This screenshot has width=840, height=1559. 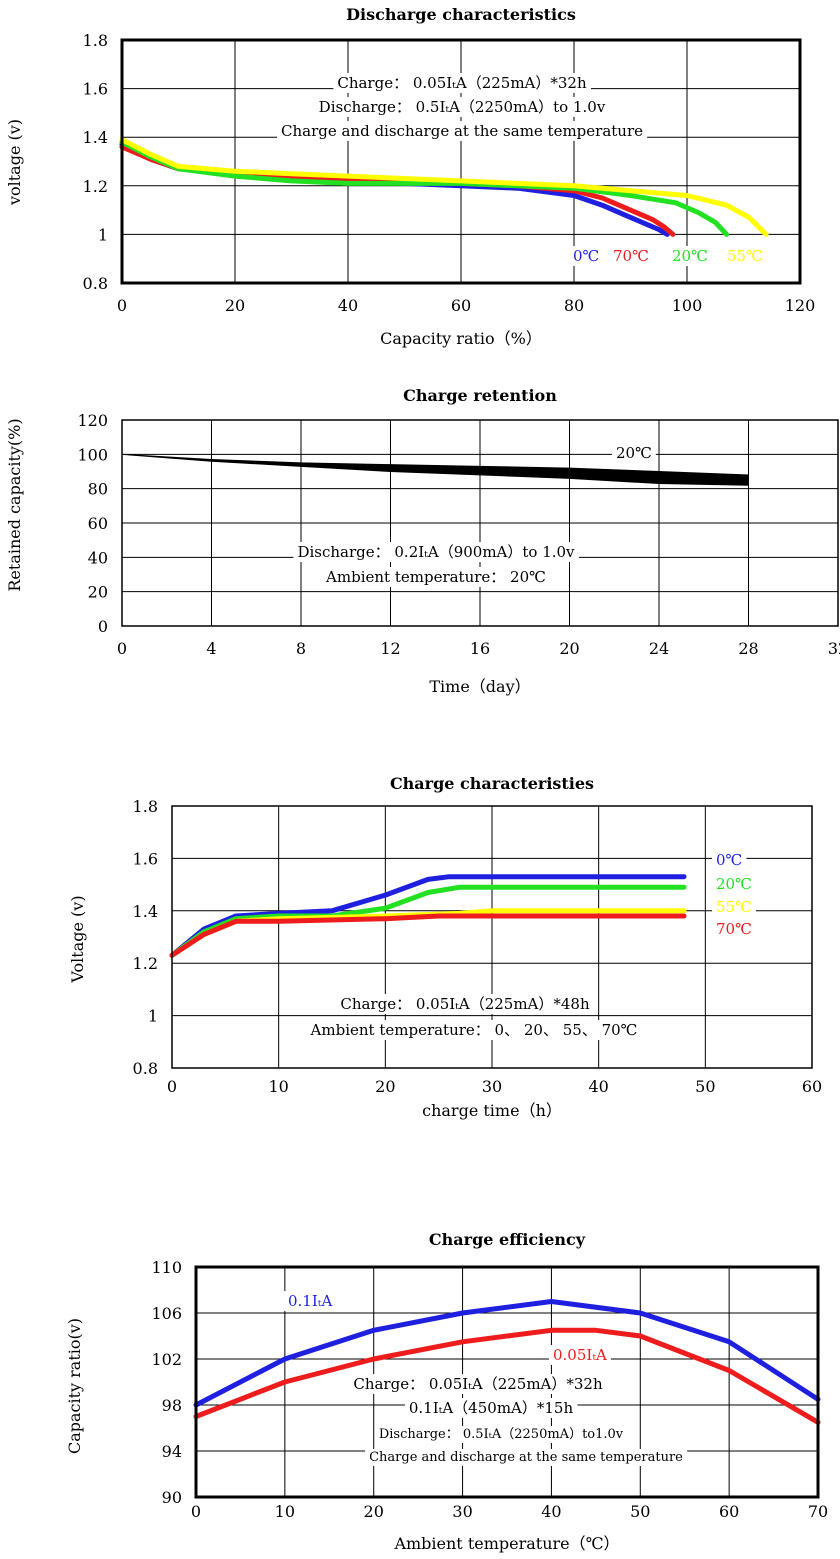 What do you see at coordinates (461, 338) in the screenshot?
I see `x-axis-label: Capacity ratio（%）` at bounding box center [461, 338].